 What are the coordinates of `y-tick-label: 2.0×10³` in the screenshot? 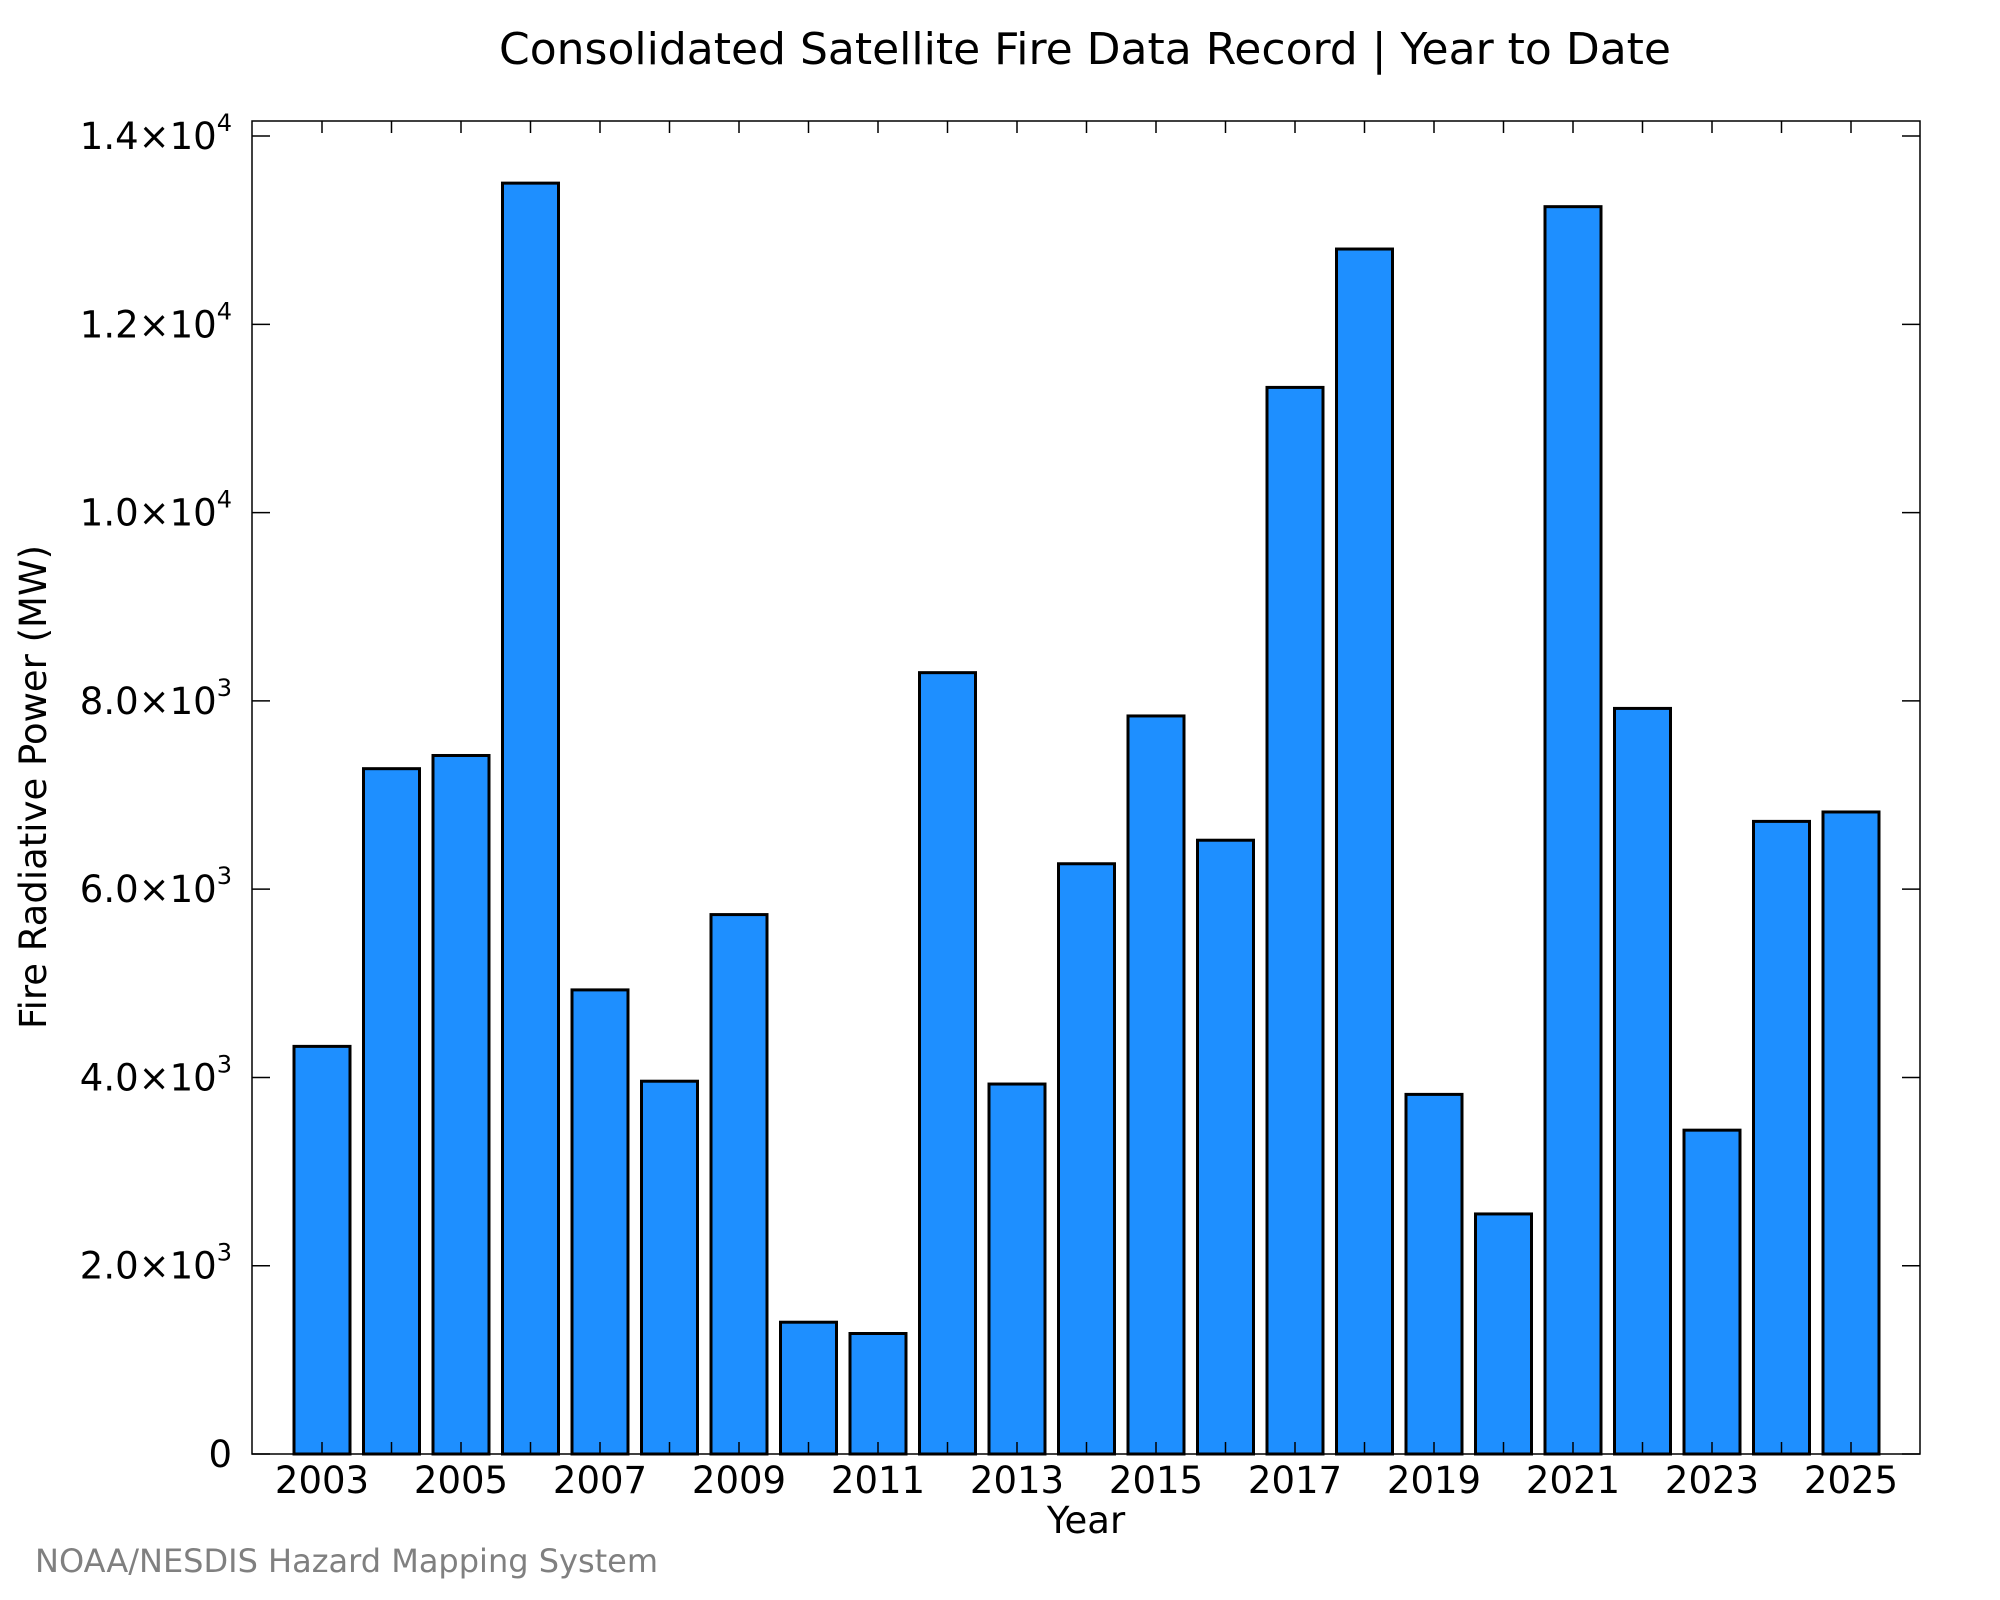 It's located at (156, 1263).